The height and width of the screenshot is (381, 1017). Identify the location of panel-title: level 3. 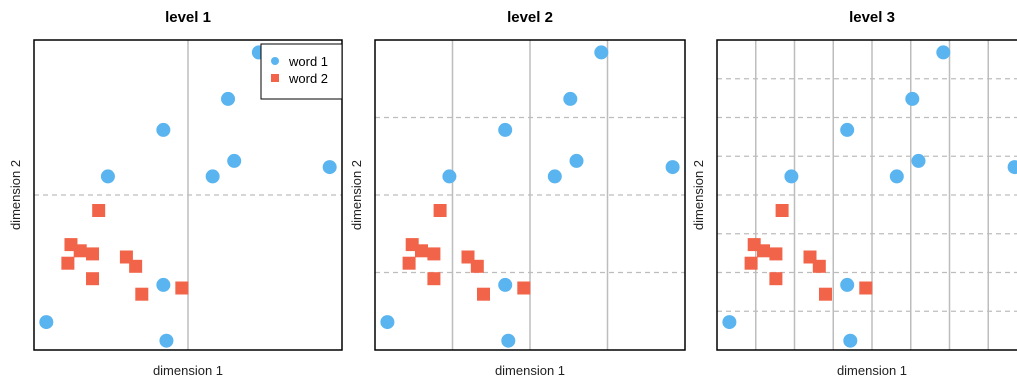
(872, 17).